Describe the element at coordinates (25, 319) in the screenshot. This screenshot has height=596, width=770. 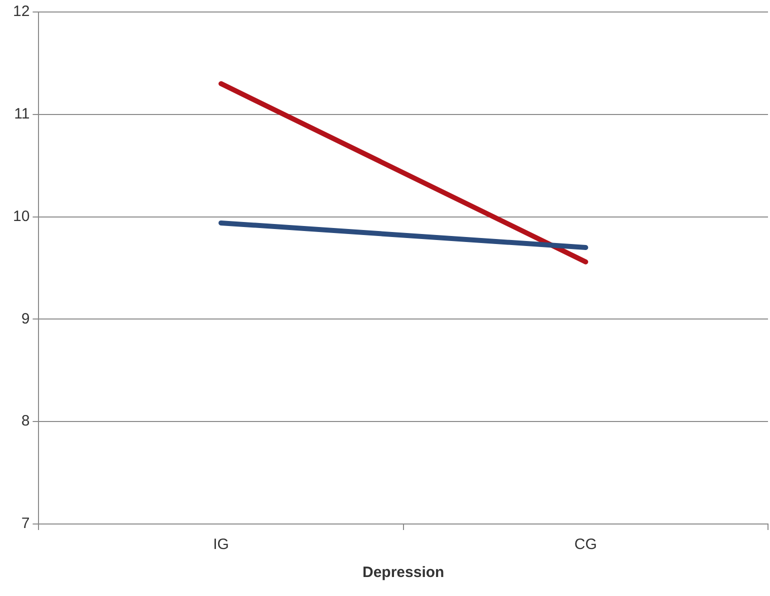
I see `y-tick-label: 9` at that location.